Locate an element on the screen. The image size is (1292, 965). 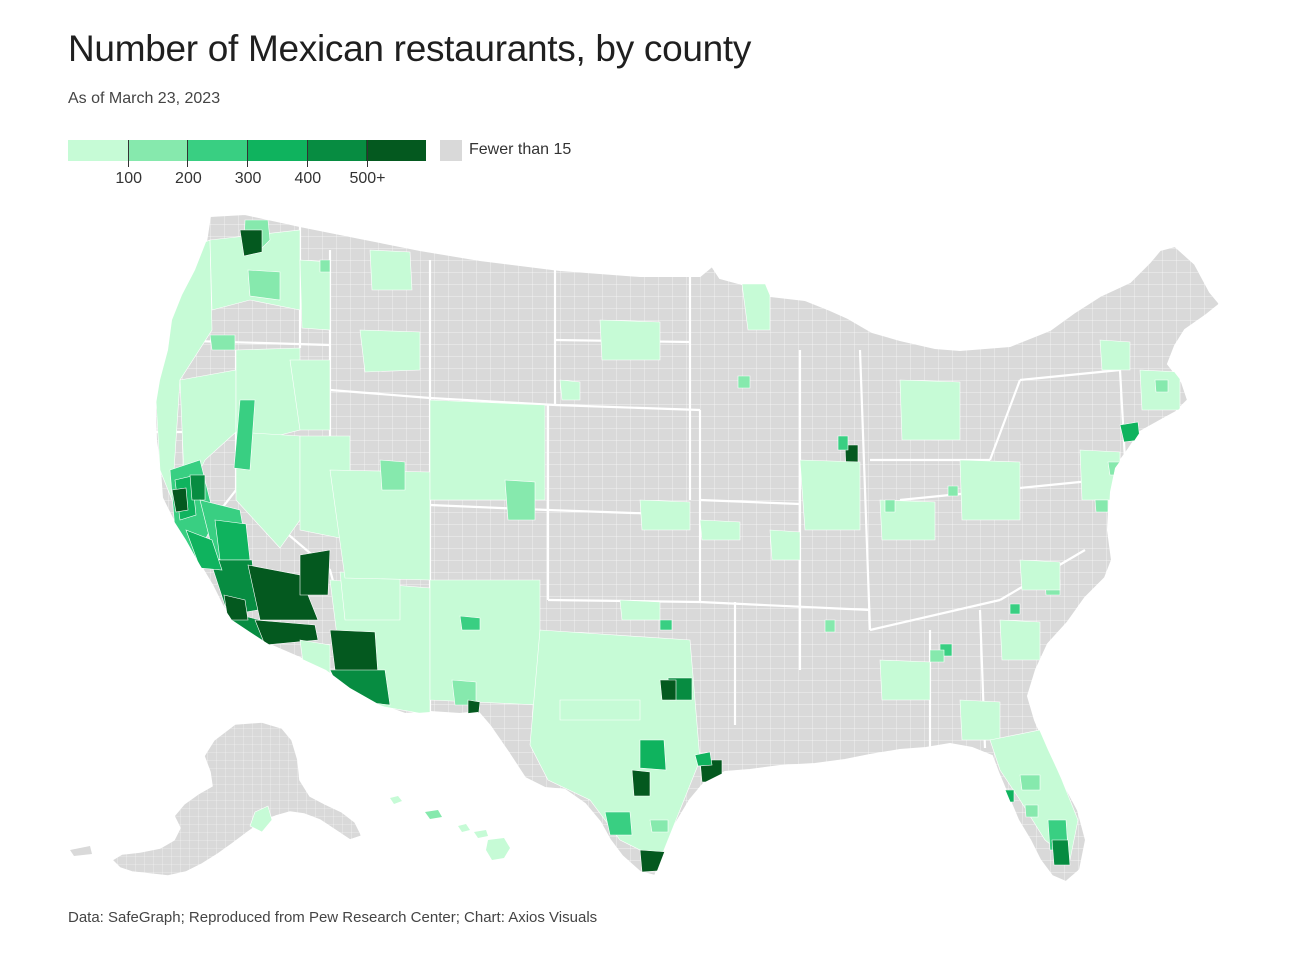
hawaii is located at coordinates (450, 828).